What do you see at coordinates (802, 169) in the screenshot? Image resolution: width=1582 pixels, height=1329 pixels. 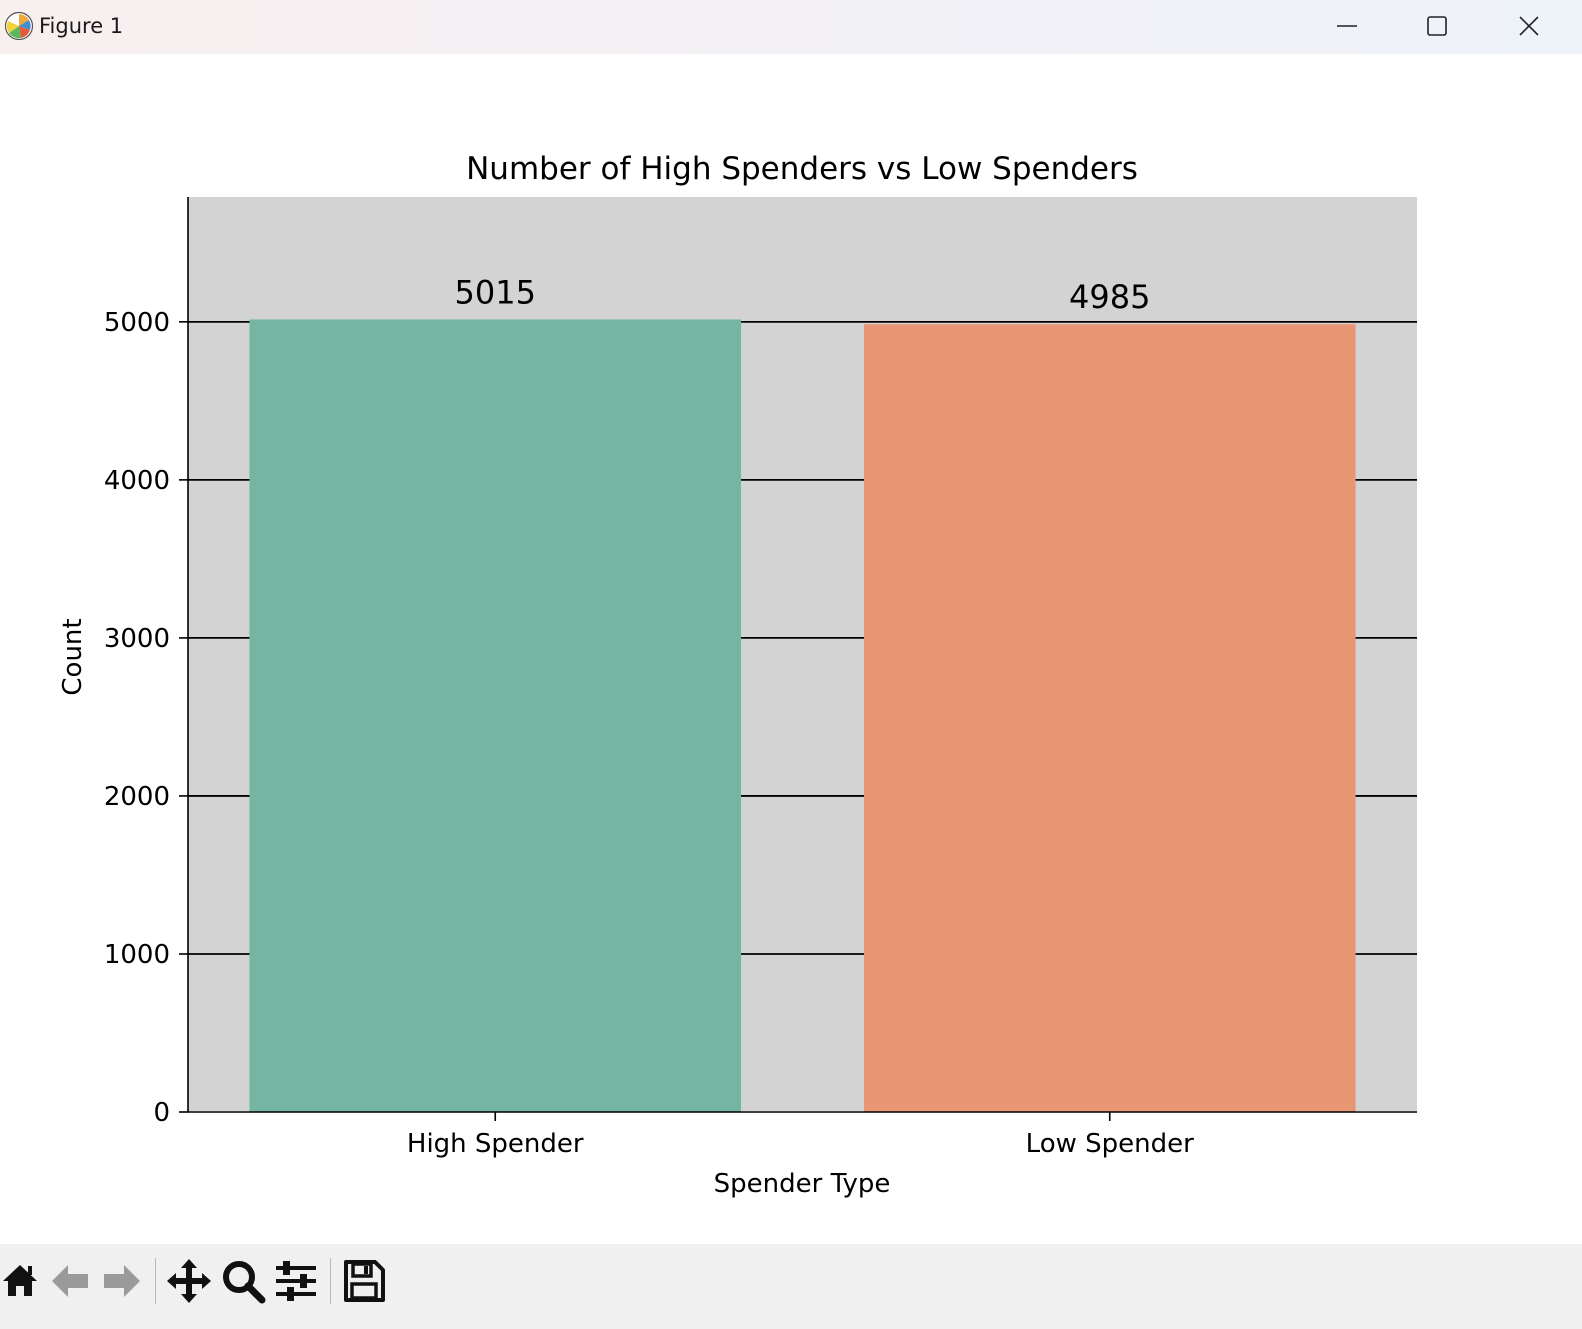 I see `chart-title: Number of High Spenders vs Low Spenders` at bounding box center [802, 169].